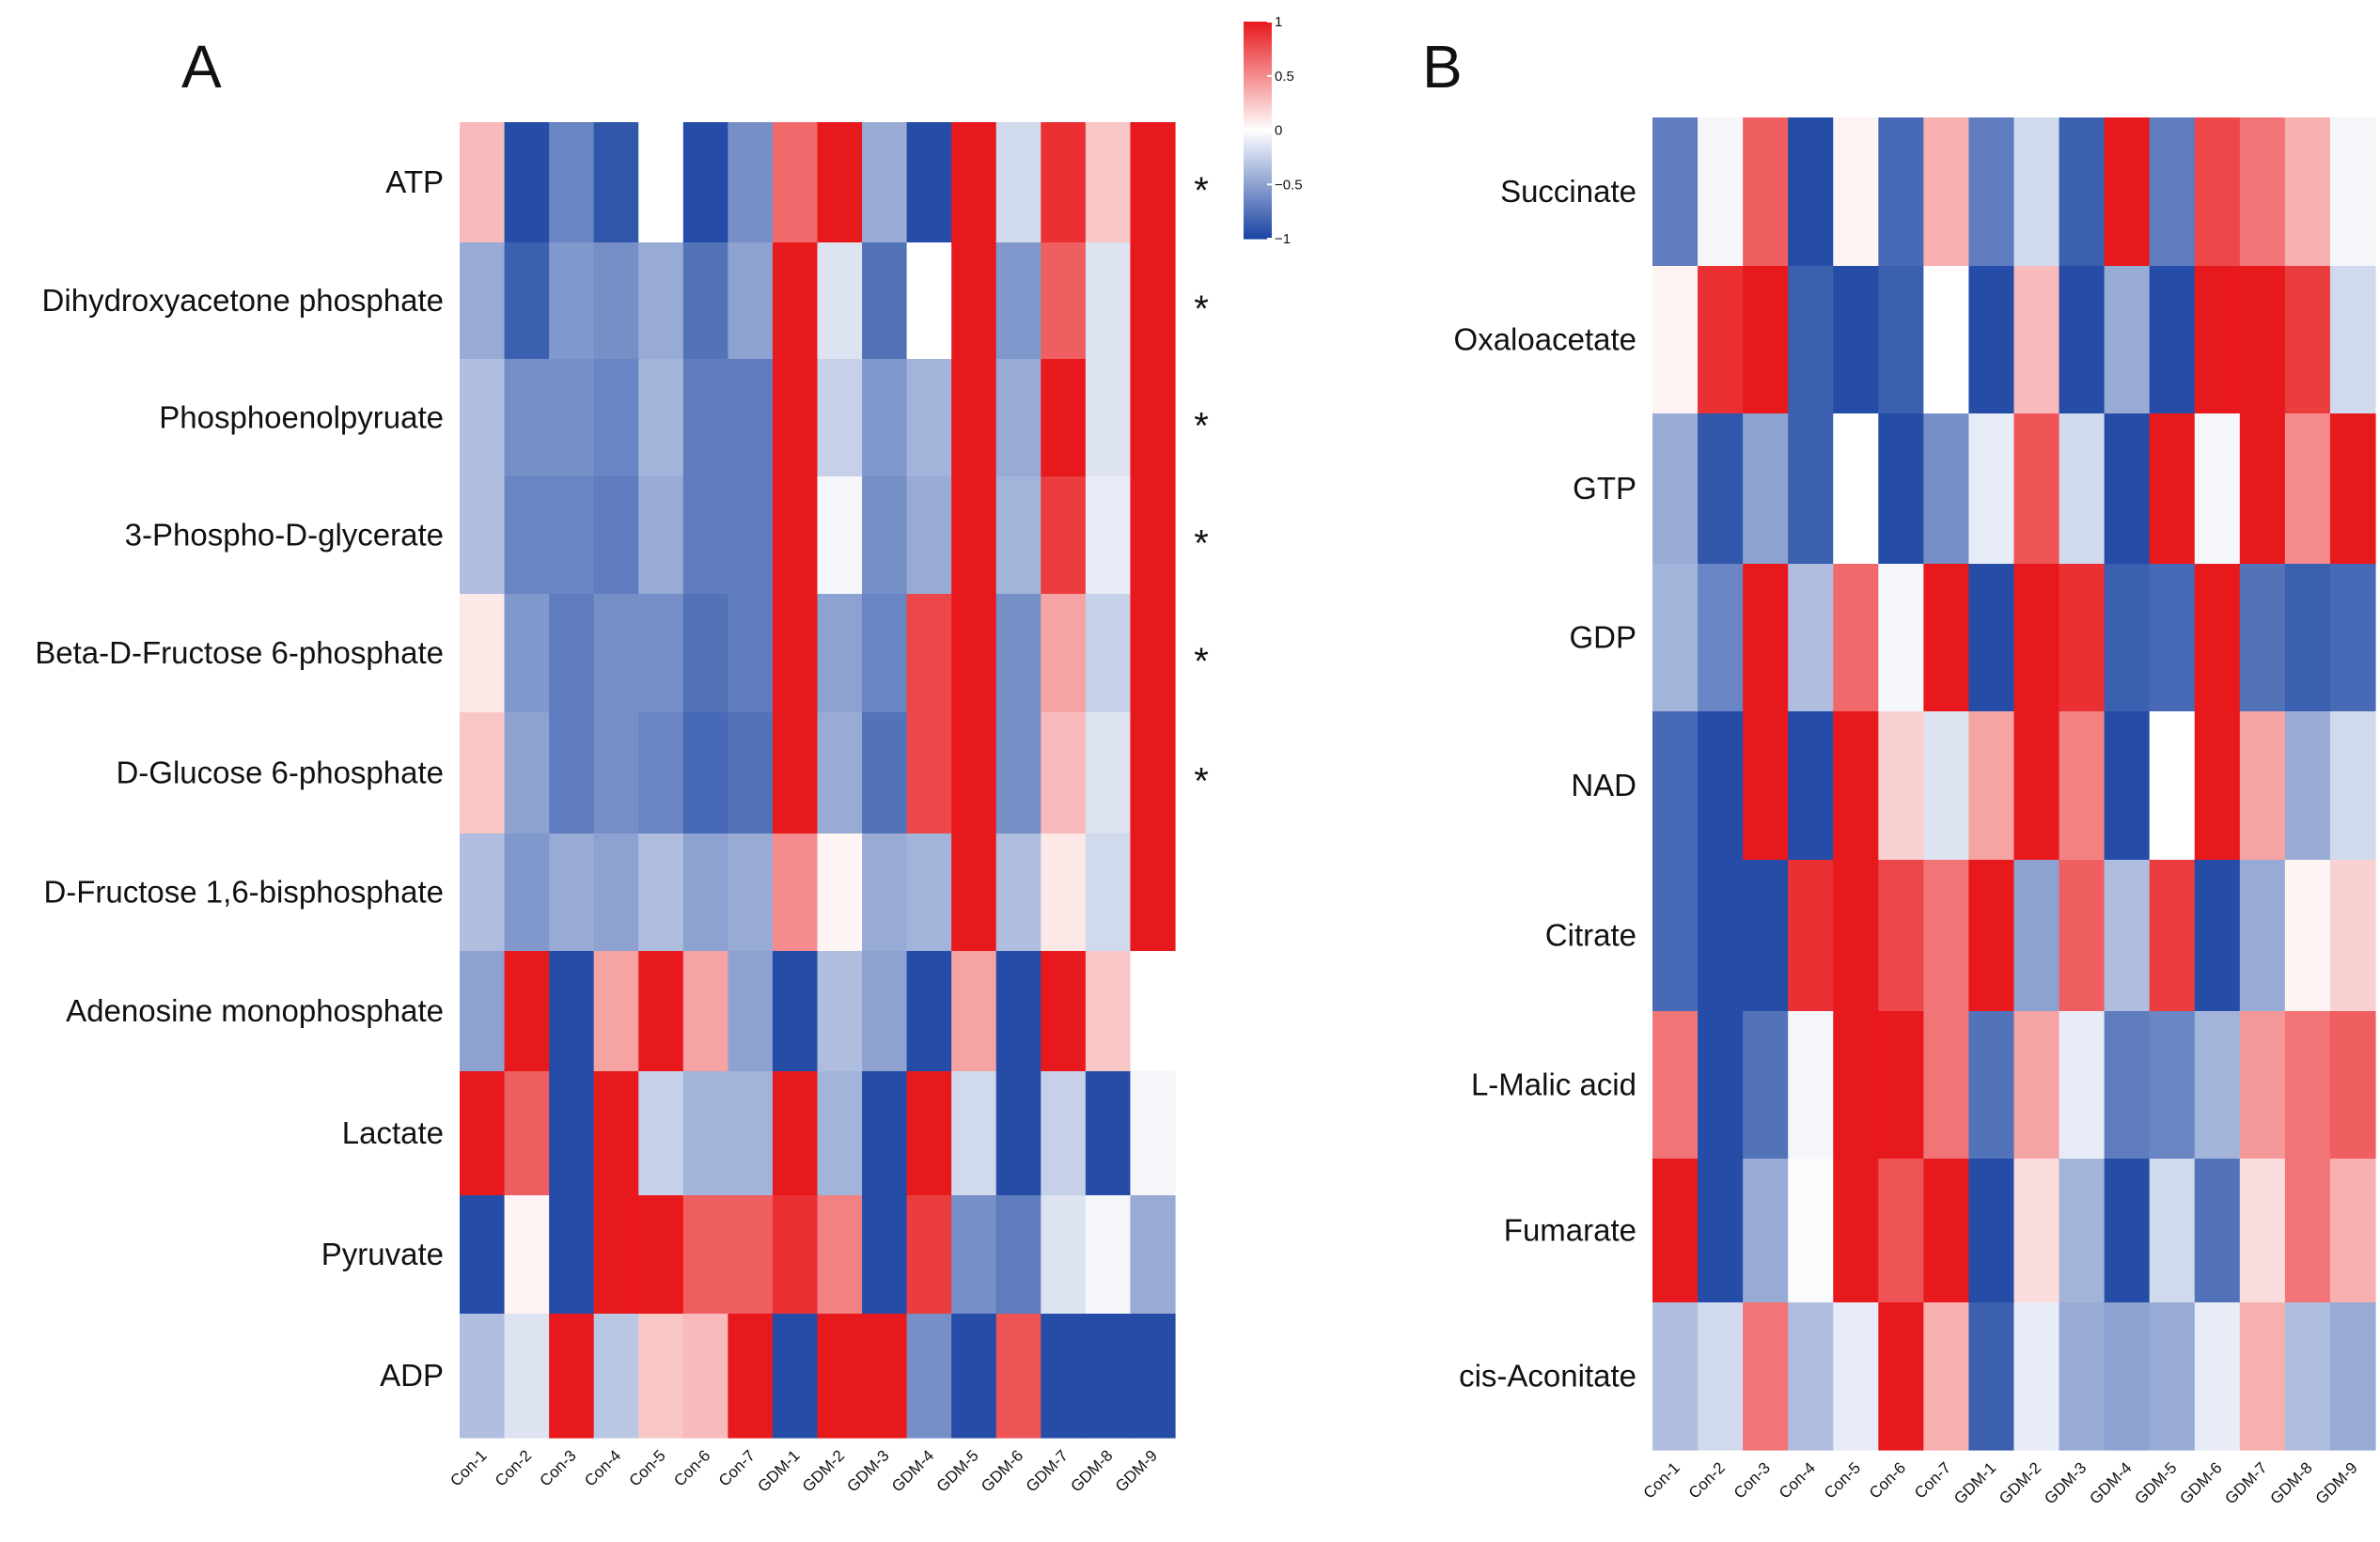 This screenshot has height=1542, width=2380. Describe the element at coordinates (1273, 130) in the screenshot. I see `colorbar: 1 0.5 0 −0.5 −1` at that location.